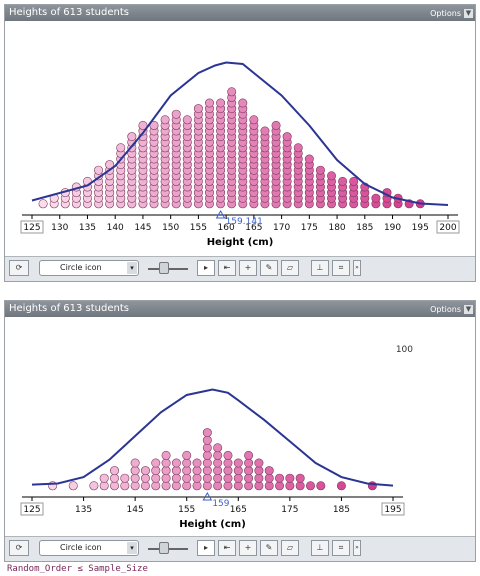 The height and width of the screenshot is (576, 480). I want to click on eraser-icon: ▱, so click(290, 548).